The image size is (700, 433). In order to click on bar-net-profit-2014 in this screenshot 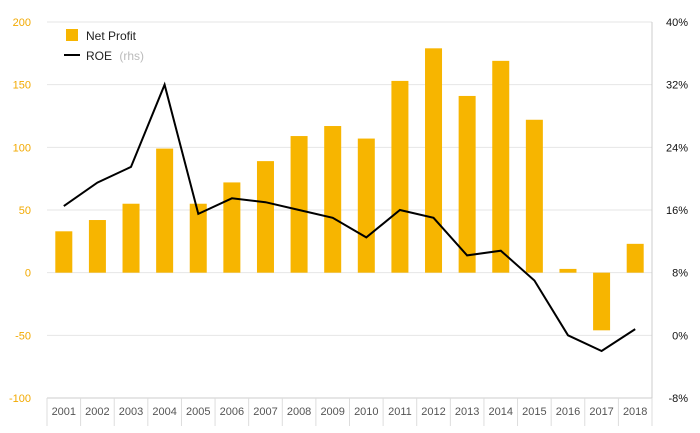, I will do `click(501, 166)`.